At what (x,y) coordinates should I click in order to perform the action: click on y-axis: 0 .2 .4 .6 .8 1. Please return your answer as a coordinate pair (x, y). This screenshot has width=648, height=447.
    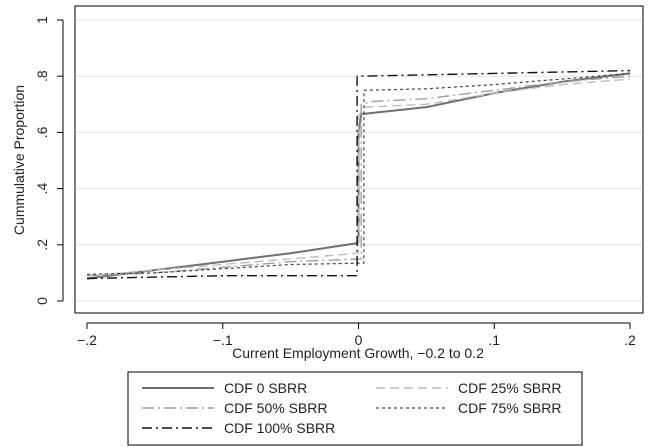
    Looking at the image, I should click on (49, 160).